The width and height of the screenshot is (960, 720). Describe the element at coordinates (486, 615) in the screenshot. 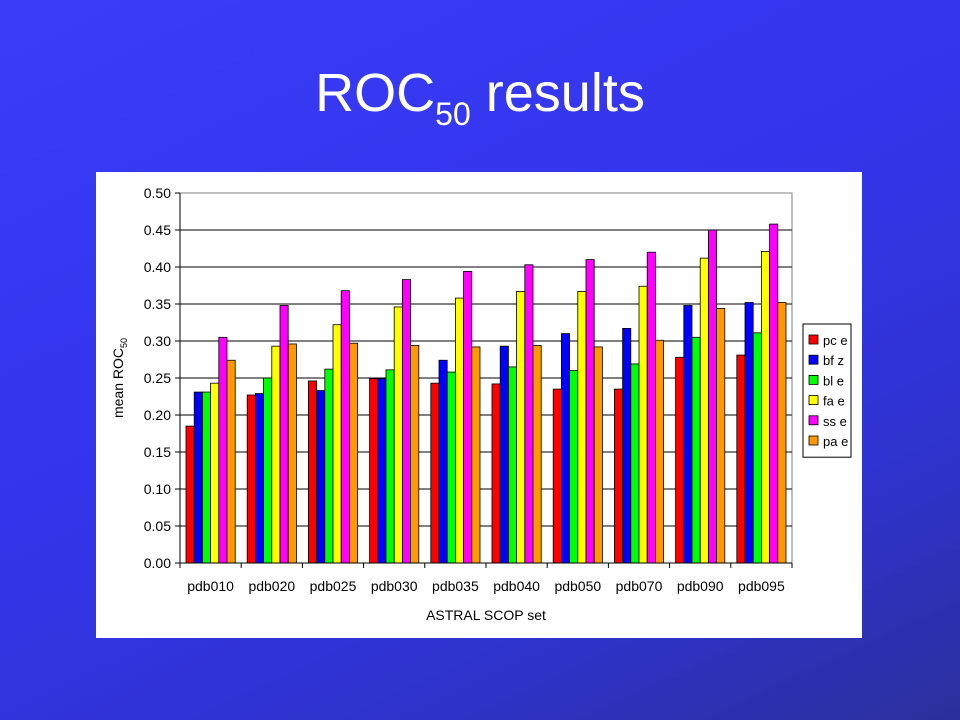

I see `x-axis-title: ASTRAL SCOP set` at that location.